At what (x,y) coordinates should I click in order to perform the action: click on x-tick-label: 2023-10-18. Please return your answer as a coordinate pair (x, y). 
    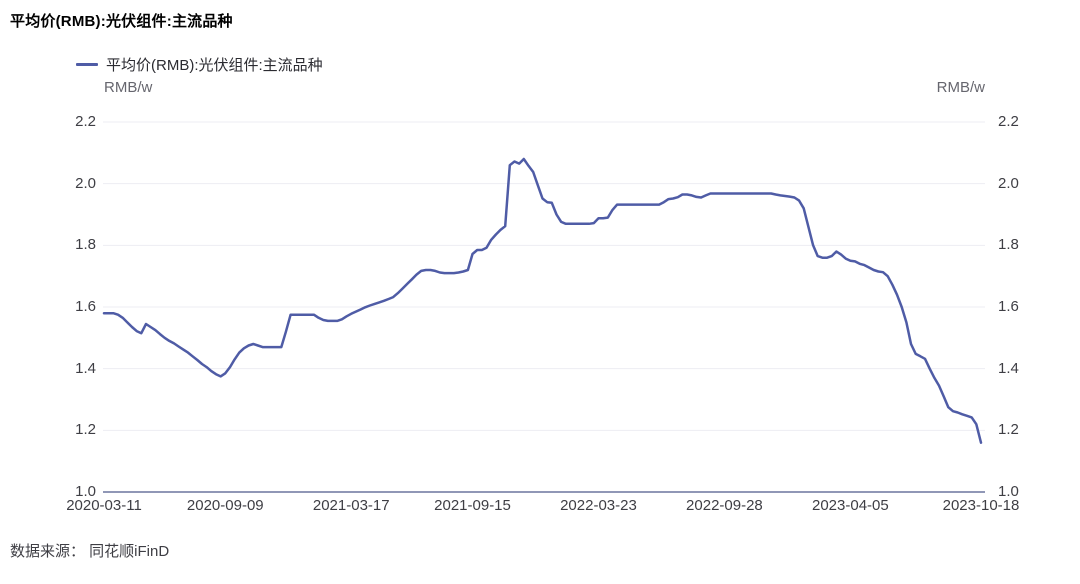
    Looking at the image, I should click on (981, 505).